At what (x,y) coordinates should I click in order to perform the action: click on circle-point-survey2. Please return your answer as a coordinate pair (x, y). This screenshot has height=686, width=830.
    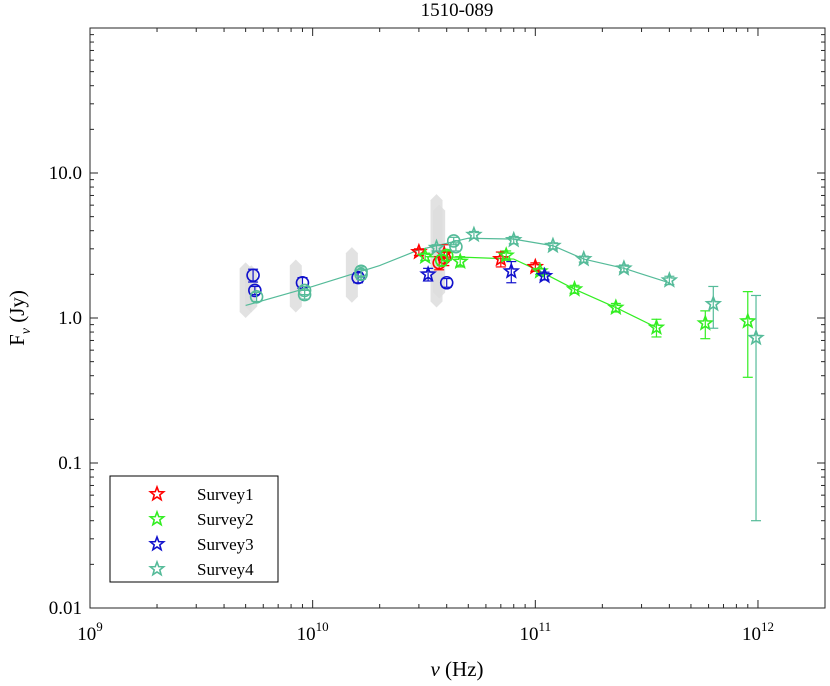
    Looking at the image, I should click on (446, 255).